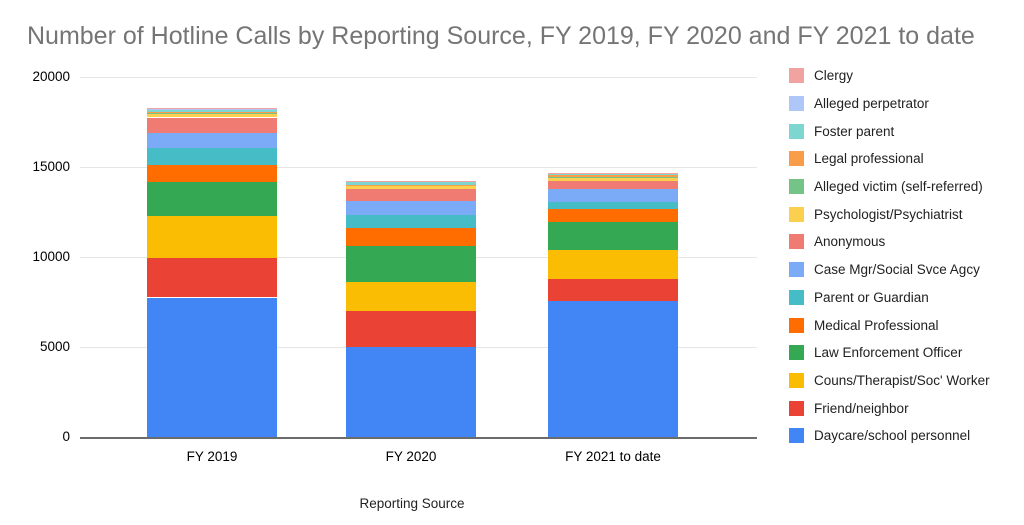 The image size is (1024, 525). What do you see at coordinates (854, 131) in the screenshot?
I see `legend-label: Foster parent` at bounding box center [854, 131].